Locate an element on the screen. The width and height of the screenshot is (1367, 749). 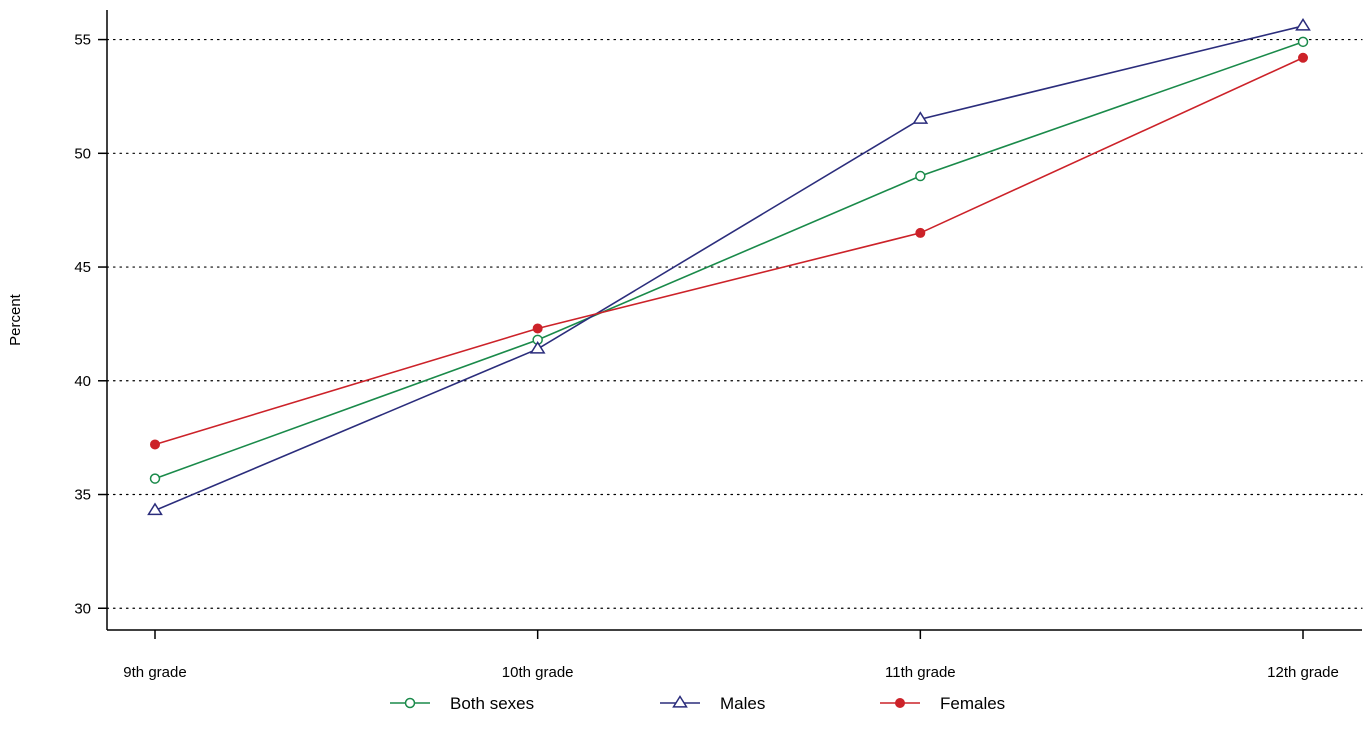
y-tick-label: 30 is located at coordinates (82, 608).